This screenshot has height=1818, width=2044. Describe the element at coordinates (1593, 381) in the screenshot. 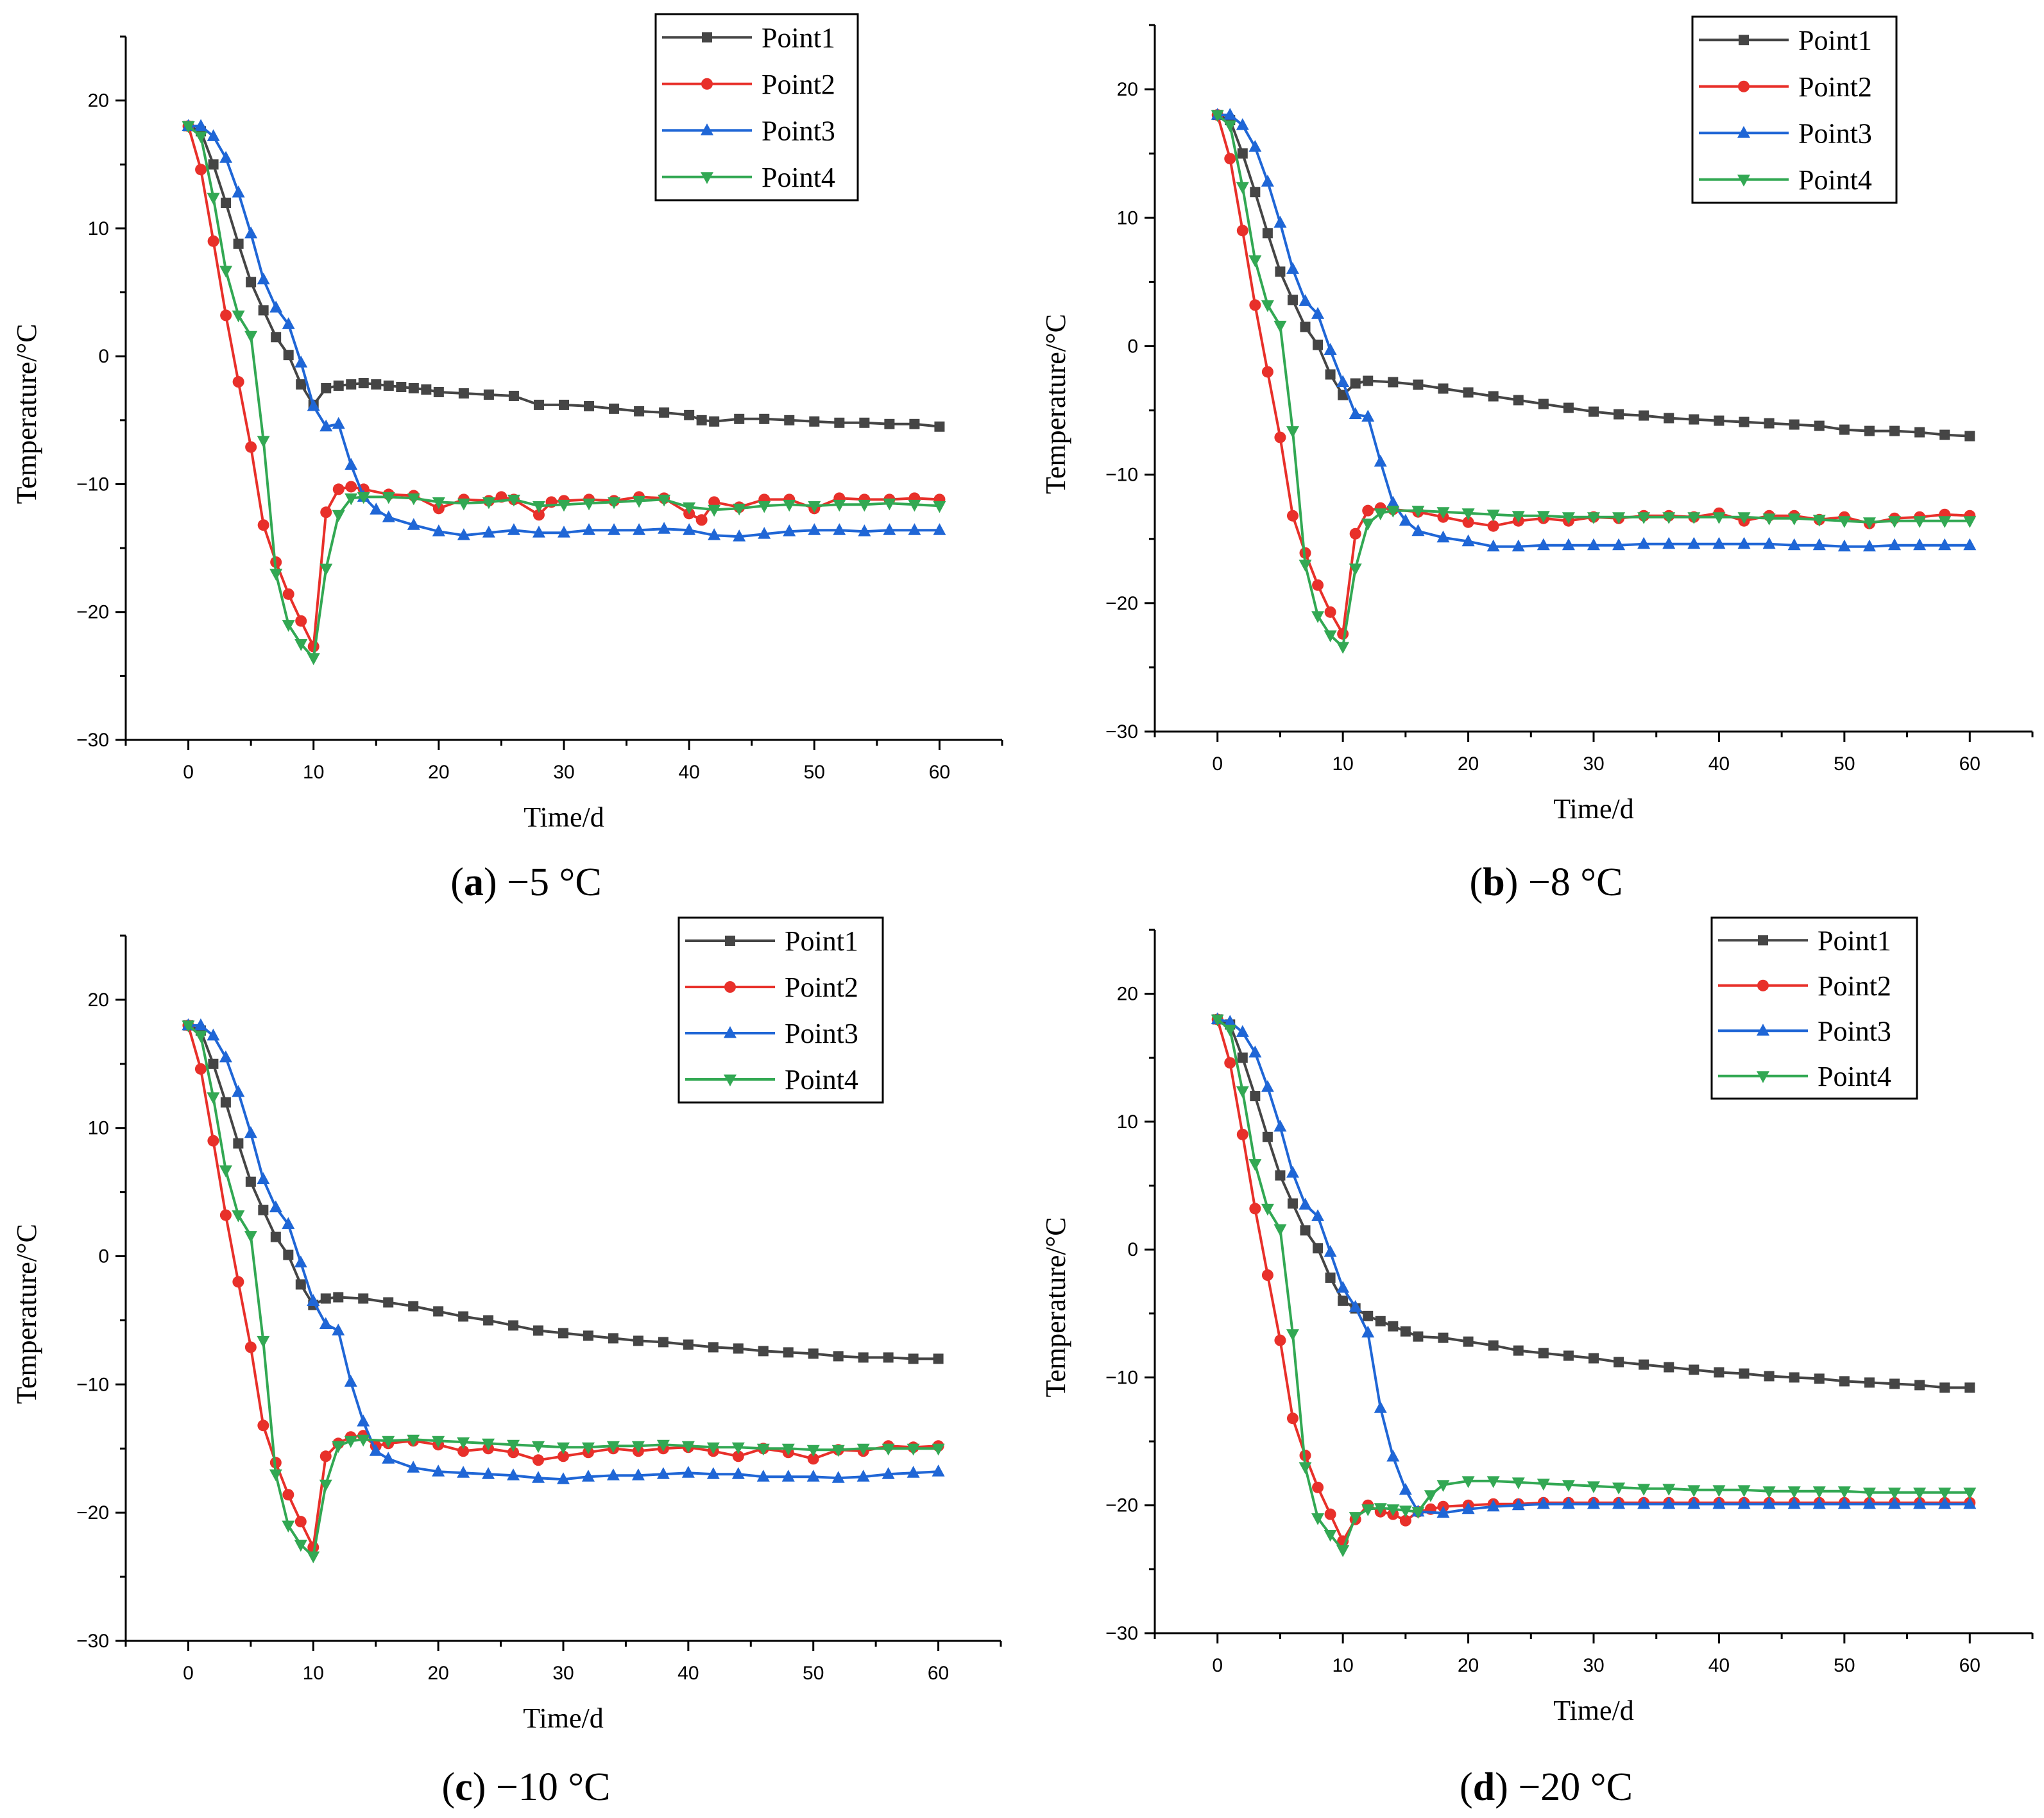

I see `series-line` at that location.